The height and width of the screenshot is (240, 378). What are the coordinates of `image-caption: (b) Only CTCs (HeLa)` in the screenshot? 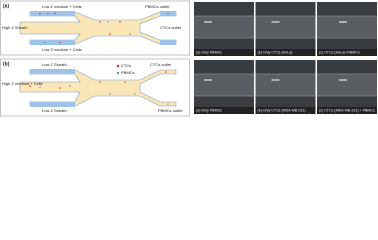 It's located at (275, 52).